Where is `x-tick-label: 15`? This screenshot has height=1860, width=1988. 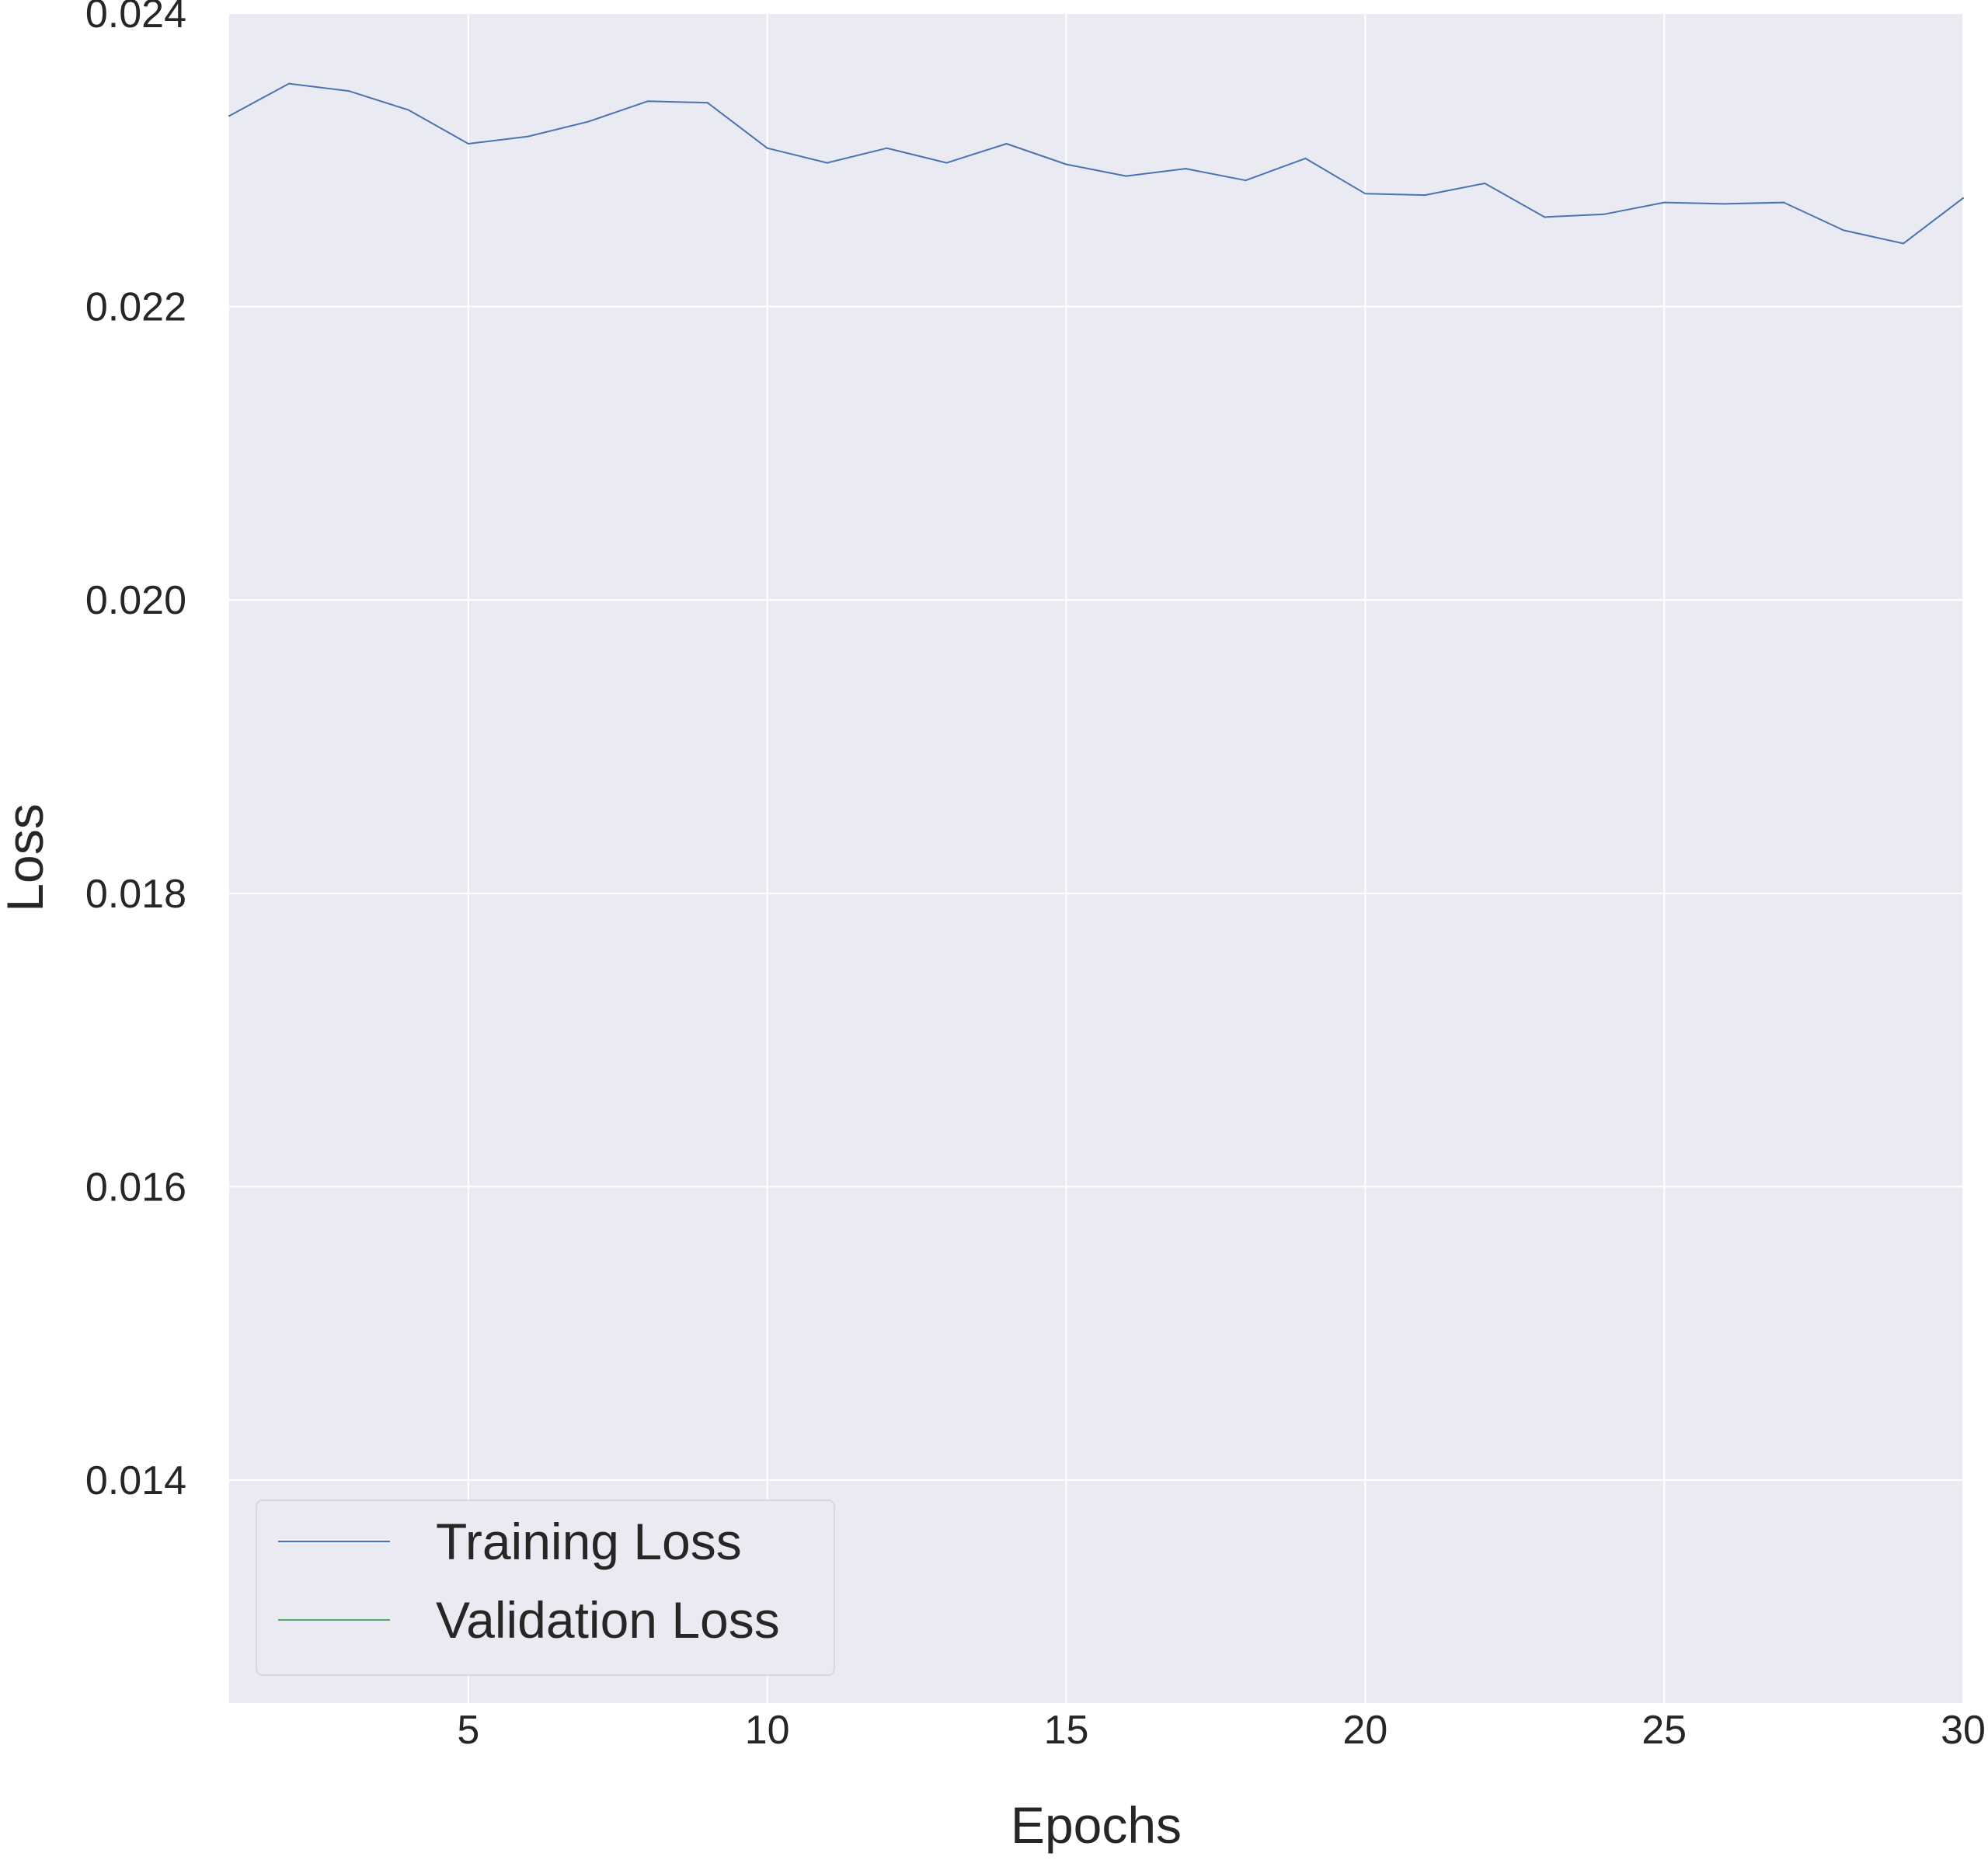
x-tick-label: 15 is located at coordinates (1066, 1730).